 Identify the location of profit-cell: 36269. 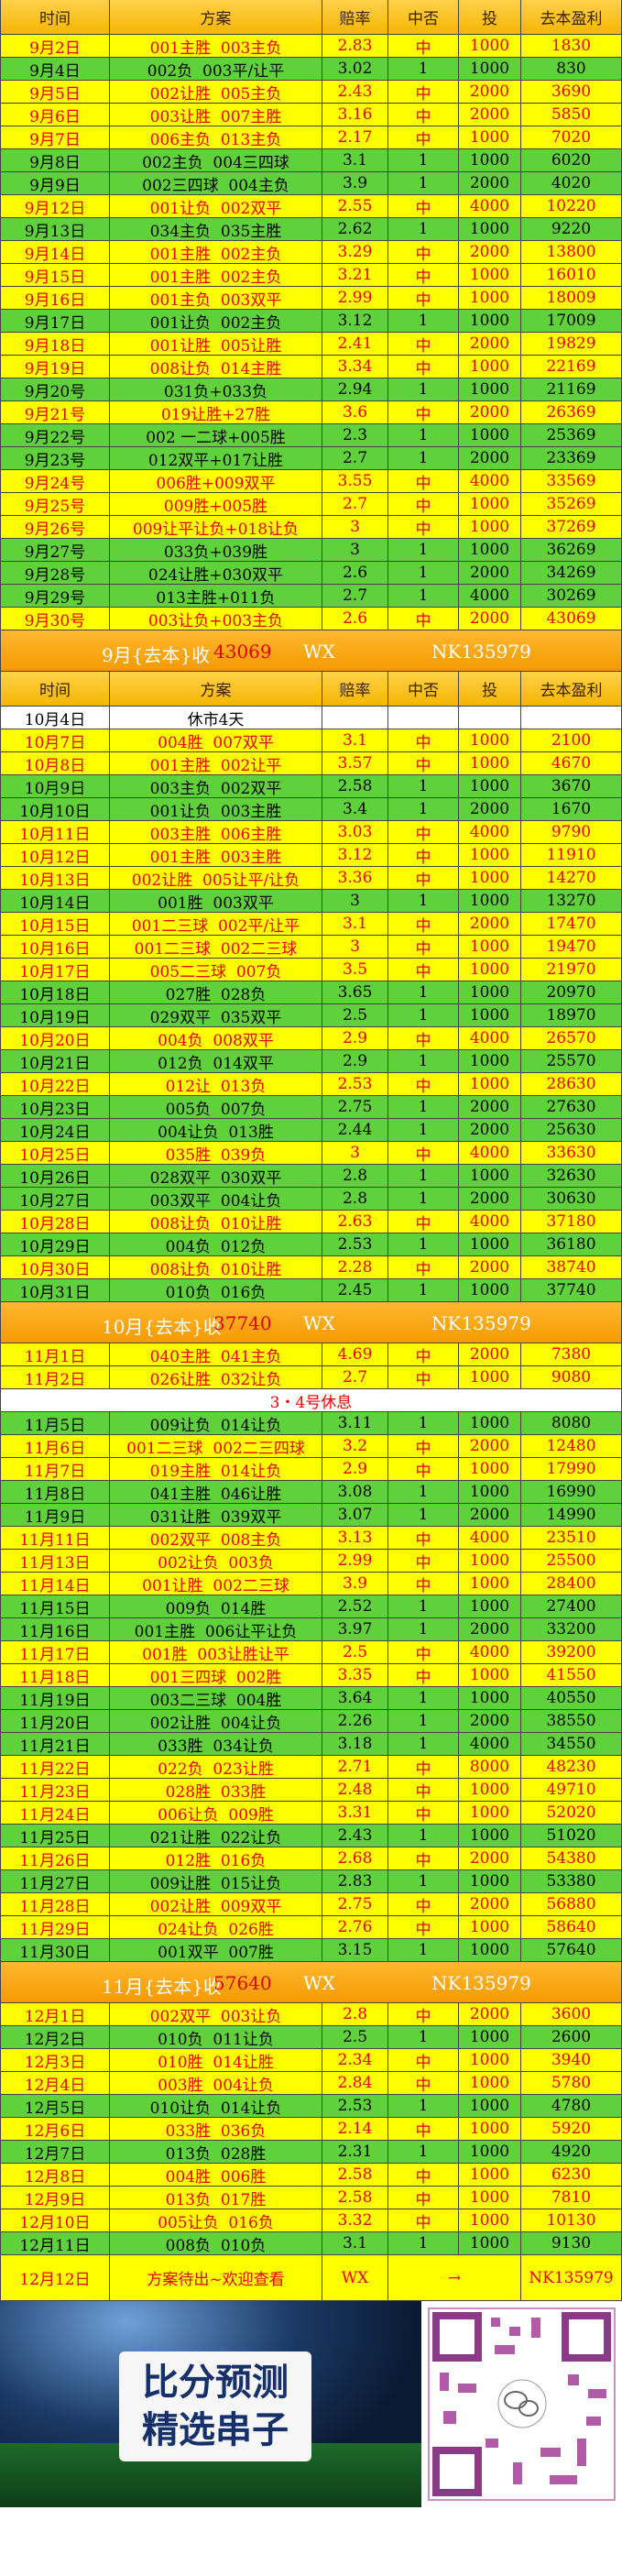
(572, 551).